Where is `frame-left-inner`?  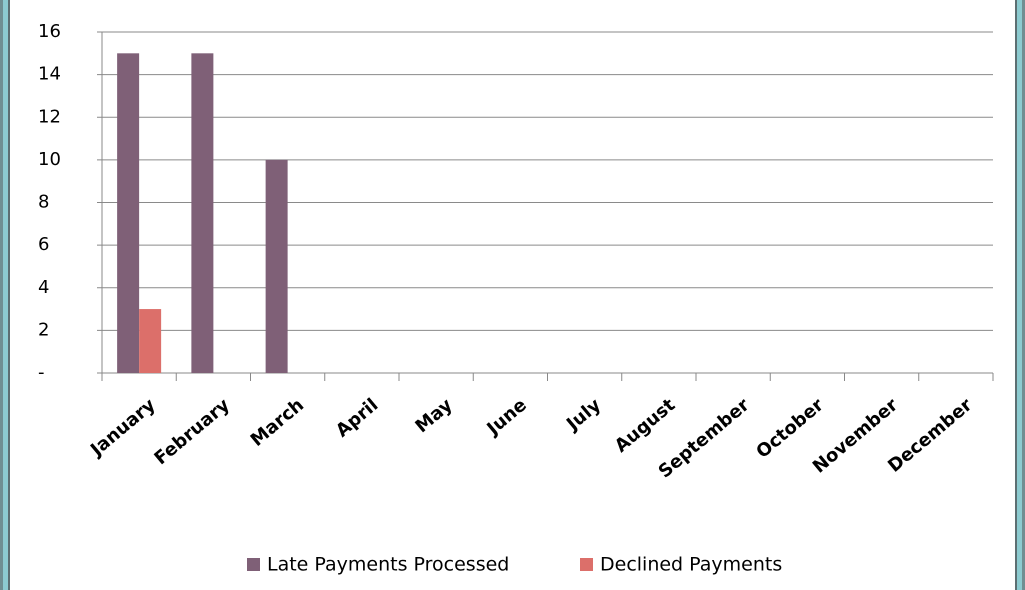 frame-left-inner is located at coordinates (9, 295).